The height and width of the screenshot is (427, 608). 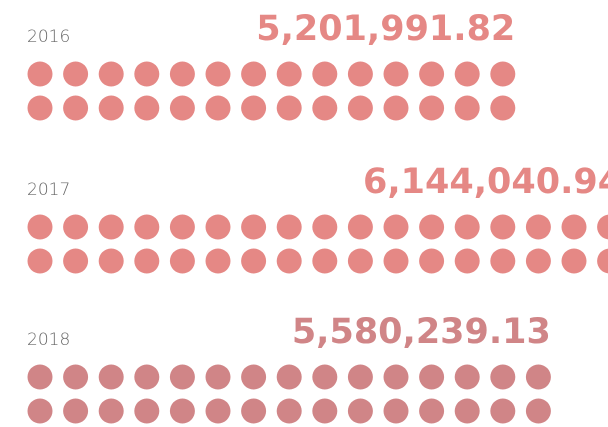 I want to click on value-label: 6,144,040.94, so click(x=485, y=182).